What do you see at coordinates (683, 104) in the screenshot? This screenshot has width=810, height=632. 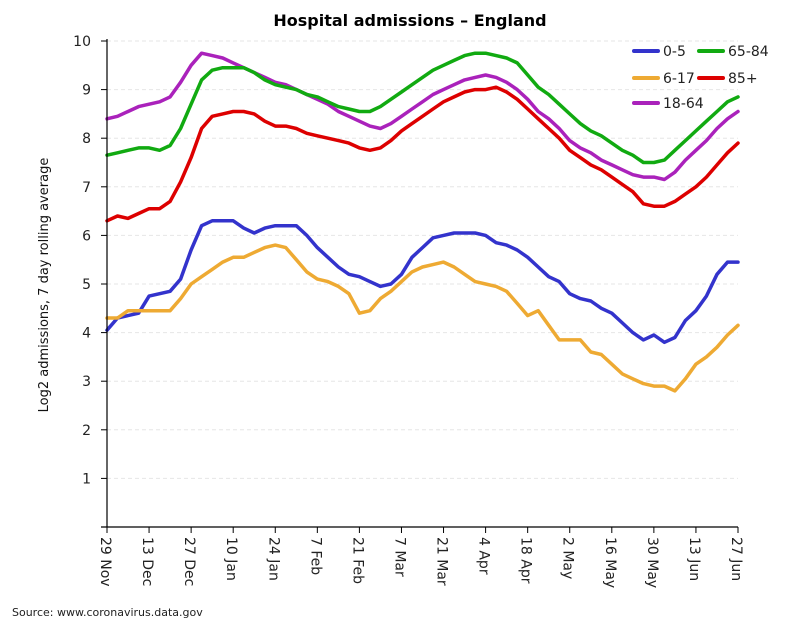 I see `legend-label: 18-64` at bounding box center [683, 104].